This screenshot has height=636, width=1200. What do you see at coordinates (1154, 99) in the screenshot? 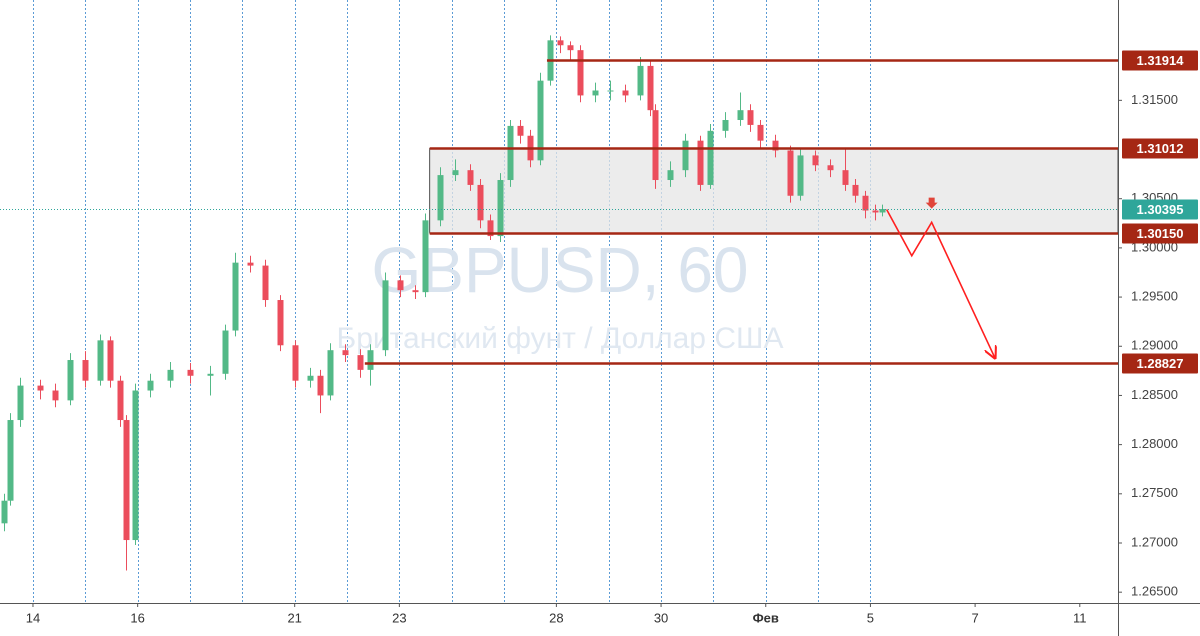
I see `y-tick-label: 1.31500` at bounding box center [1154, 99].